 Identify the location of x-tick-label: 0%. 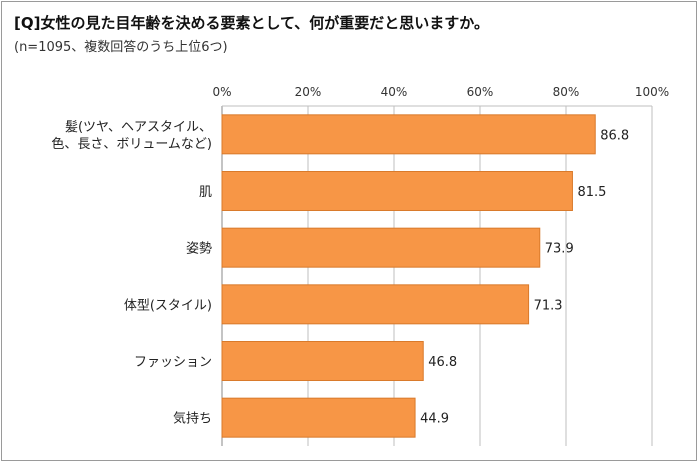
(221, 92).